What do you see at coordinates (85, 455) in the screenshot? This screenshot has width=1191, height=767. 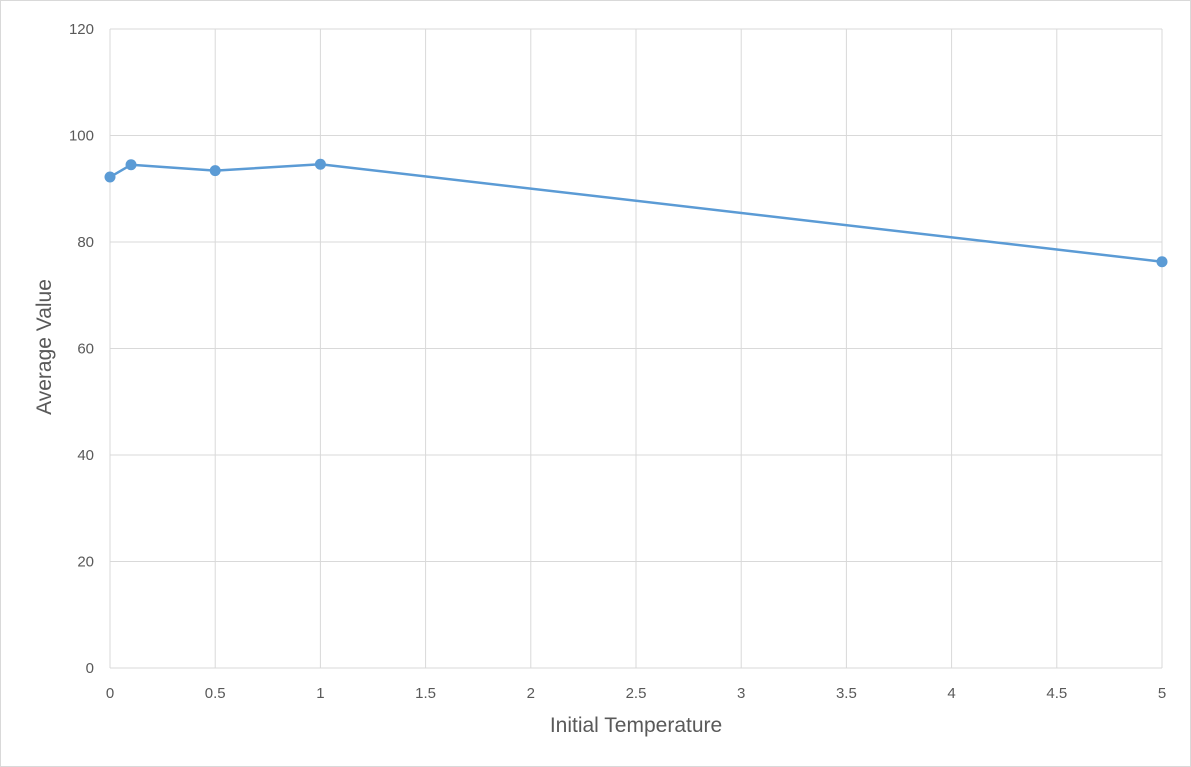 I see `y-tick-label: 40` at bounding box center [85, 455].